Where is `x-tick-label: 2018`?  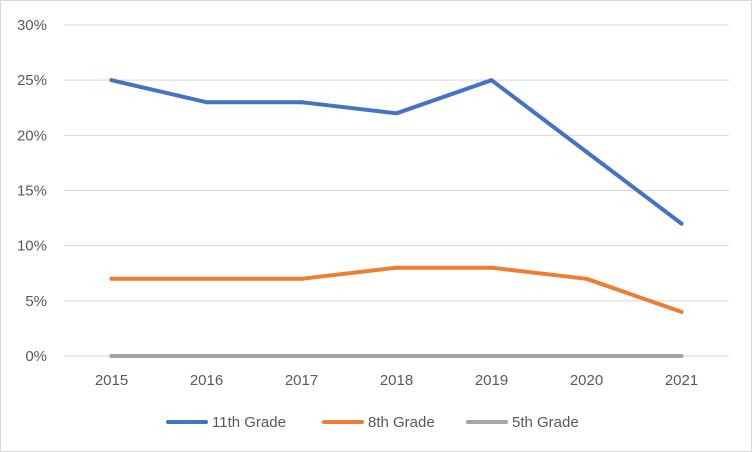 x-tick-label: 2018 is located at coordinates (396, 380).